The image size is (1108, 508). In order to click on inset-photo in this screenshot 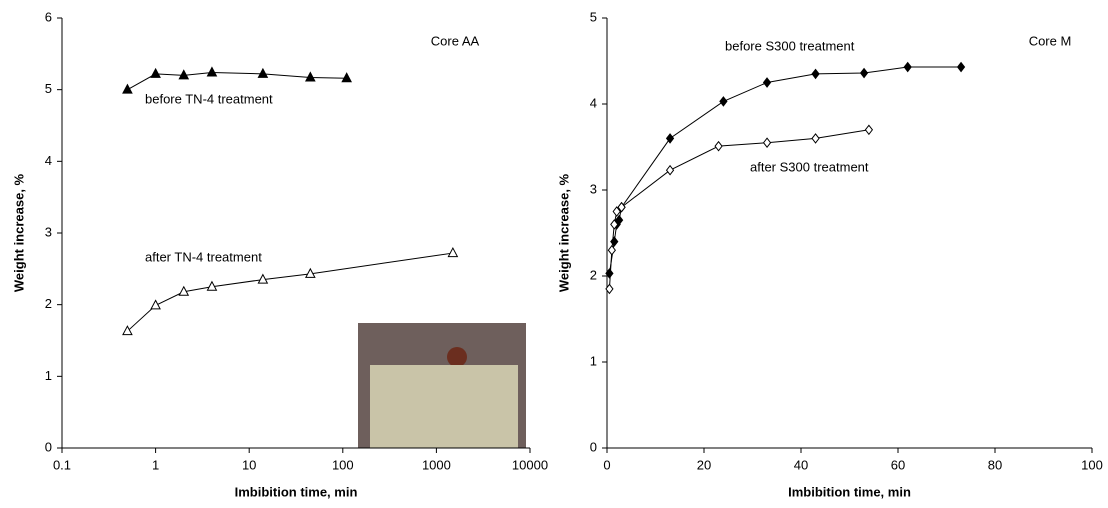, I will do `click(442, 385)`.